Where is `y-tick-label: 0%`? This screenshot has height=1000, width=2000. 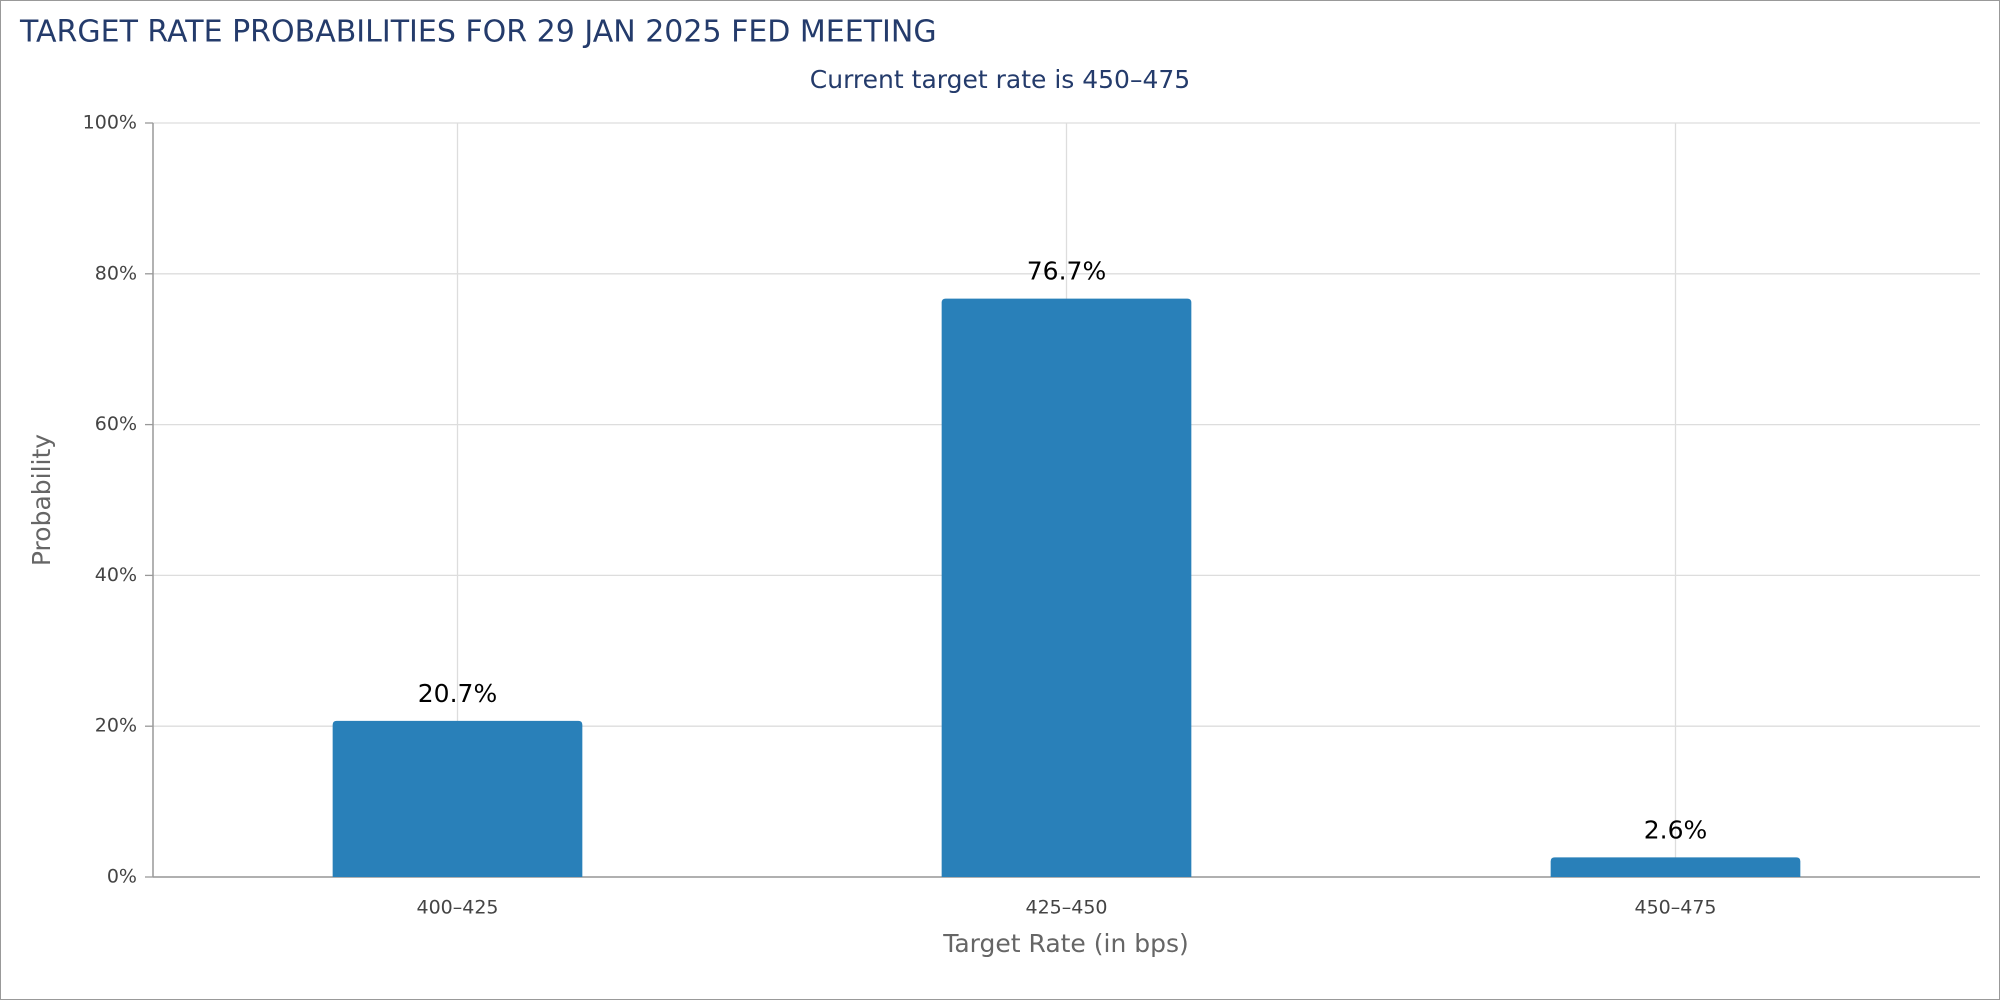 y-tick-label: 0% is located at coordinates (122, 877).